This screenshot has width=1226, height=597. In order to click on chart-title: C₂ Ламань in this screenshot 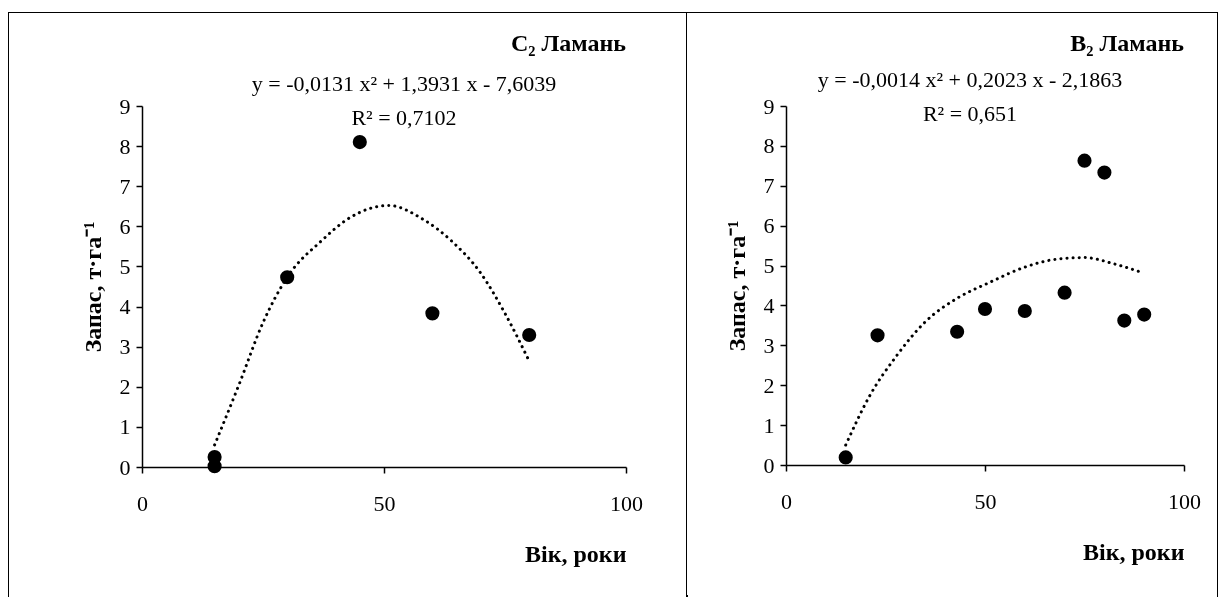, I will do `click(568, 43)`.